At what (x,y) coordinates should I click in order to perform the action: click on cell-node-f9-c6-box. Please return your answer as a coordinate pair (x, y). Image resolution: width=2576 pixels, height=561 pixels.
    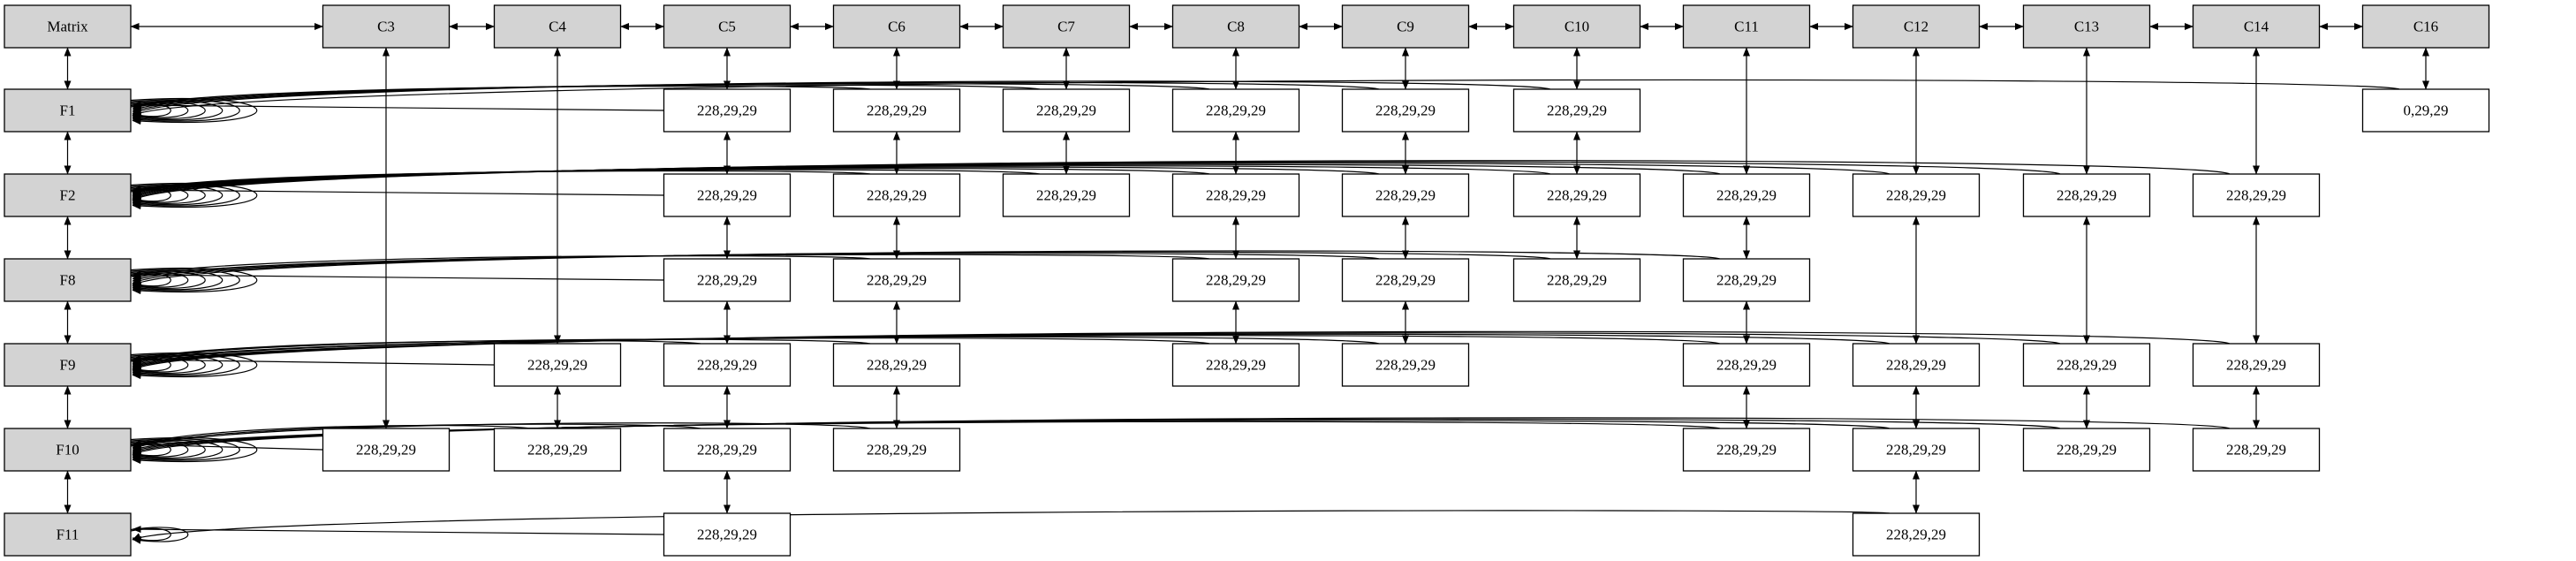
    Looking at the image, I should click on (897, 365).